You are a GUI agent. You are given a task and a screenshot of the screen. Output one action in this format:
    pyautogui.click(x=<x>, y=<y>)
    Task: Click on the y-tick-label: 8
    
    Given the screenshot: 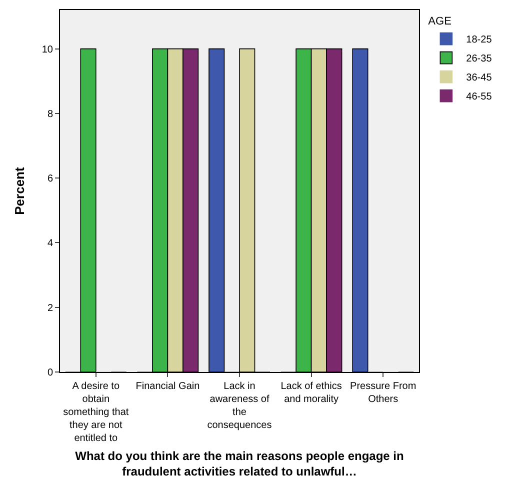 What is the action you would take?
    pyautogui.click(x=50, y=114)
    